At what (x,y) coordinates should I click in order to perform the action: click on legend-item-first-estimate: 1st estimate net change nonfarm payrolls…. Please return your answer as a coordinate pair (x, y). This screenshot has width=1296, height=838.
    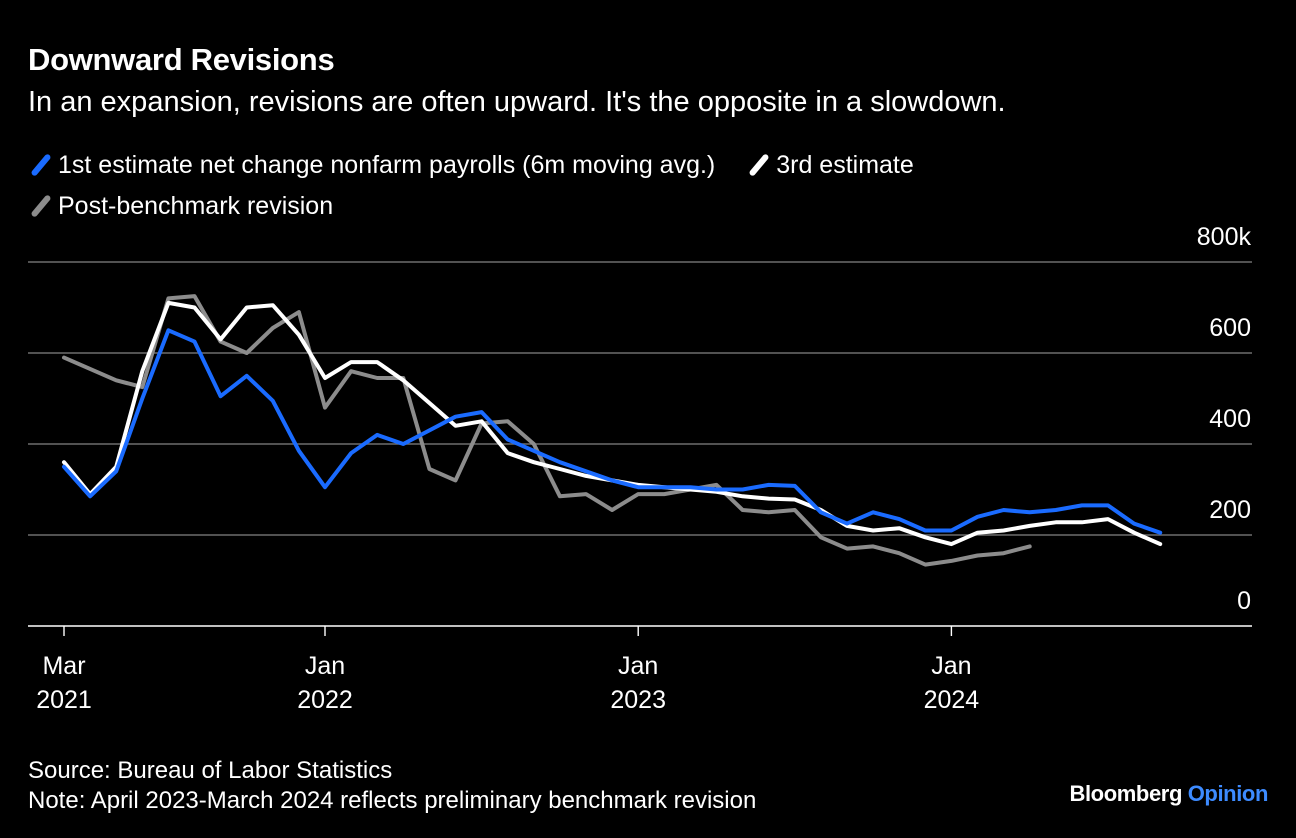
    Looking at the image, I should click on (371, 165).